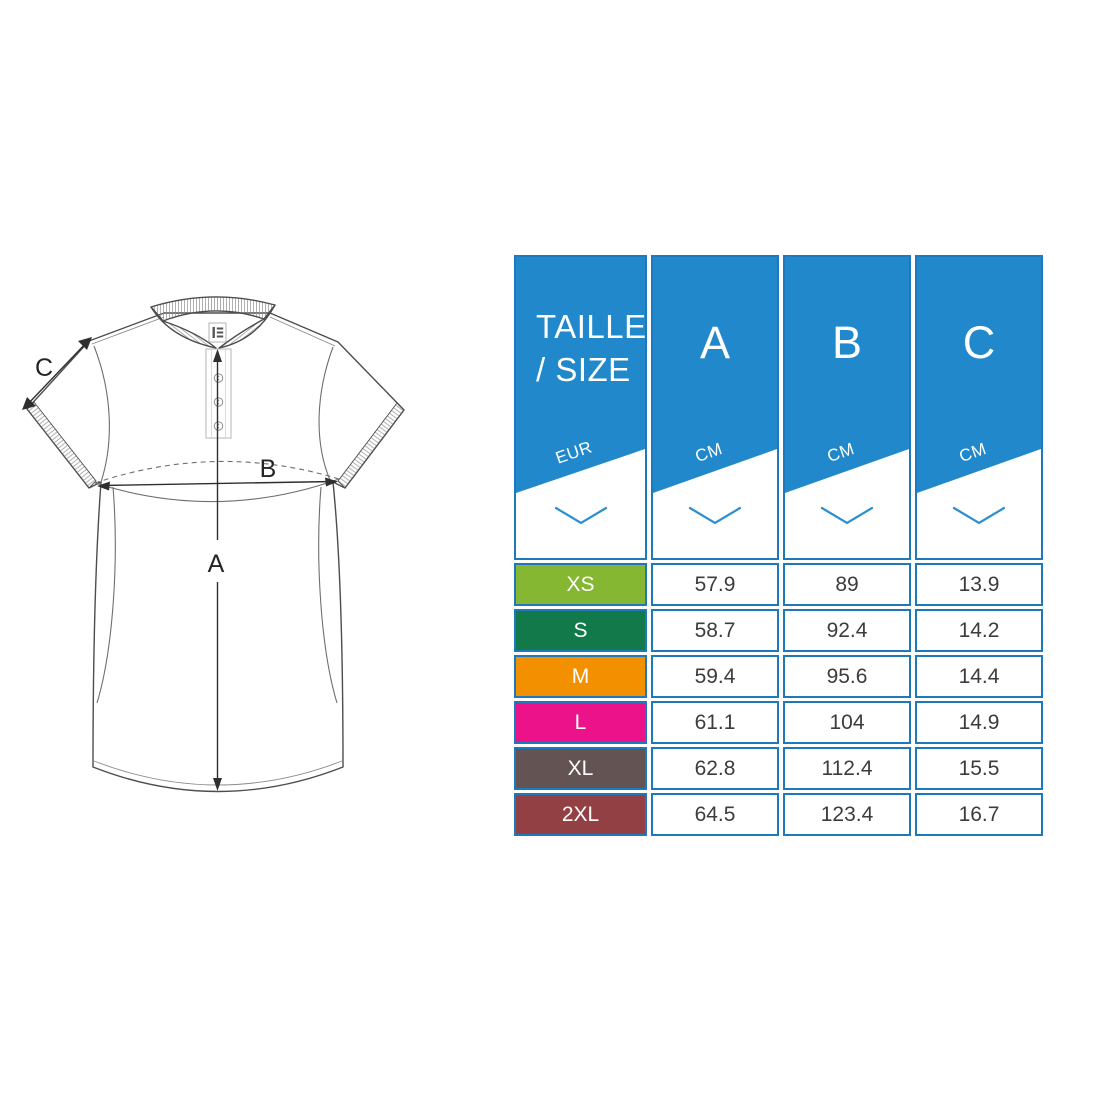  Describe the element at coordinates (216, 564) in the screenshot. I see `measurement-a-label: A` at that location.